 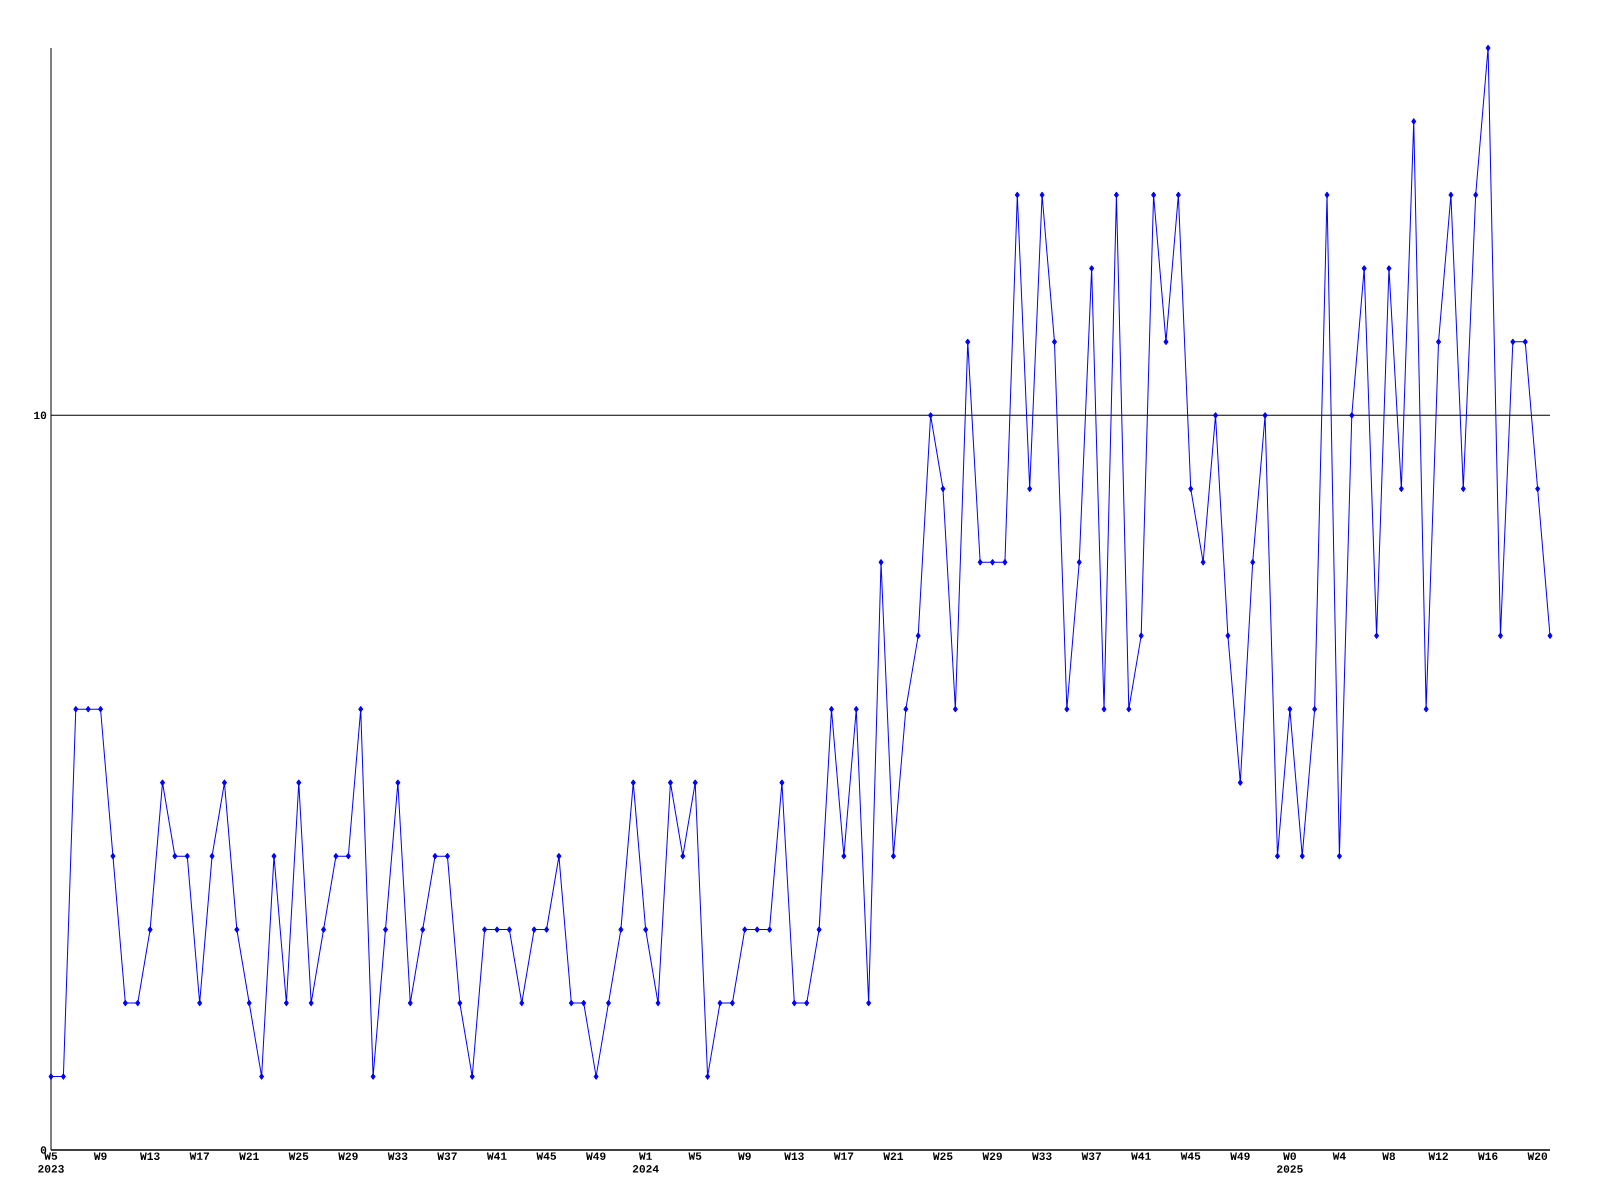 What do you see at coordinates (645, 1162) in the screenshot?
I see `x-tick-label: W1 2024` at bounding box center [645, 1162].